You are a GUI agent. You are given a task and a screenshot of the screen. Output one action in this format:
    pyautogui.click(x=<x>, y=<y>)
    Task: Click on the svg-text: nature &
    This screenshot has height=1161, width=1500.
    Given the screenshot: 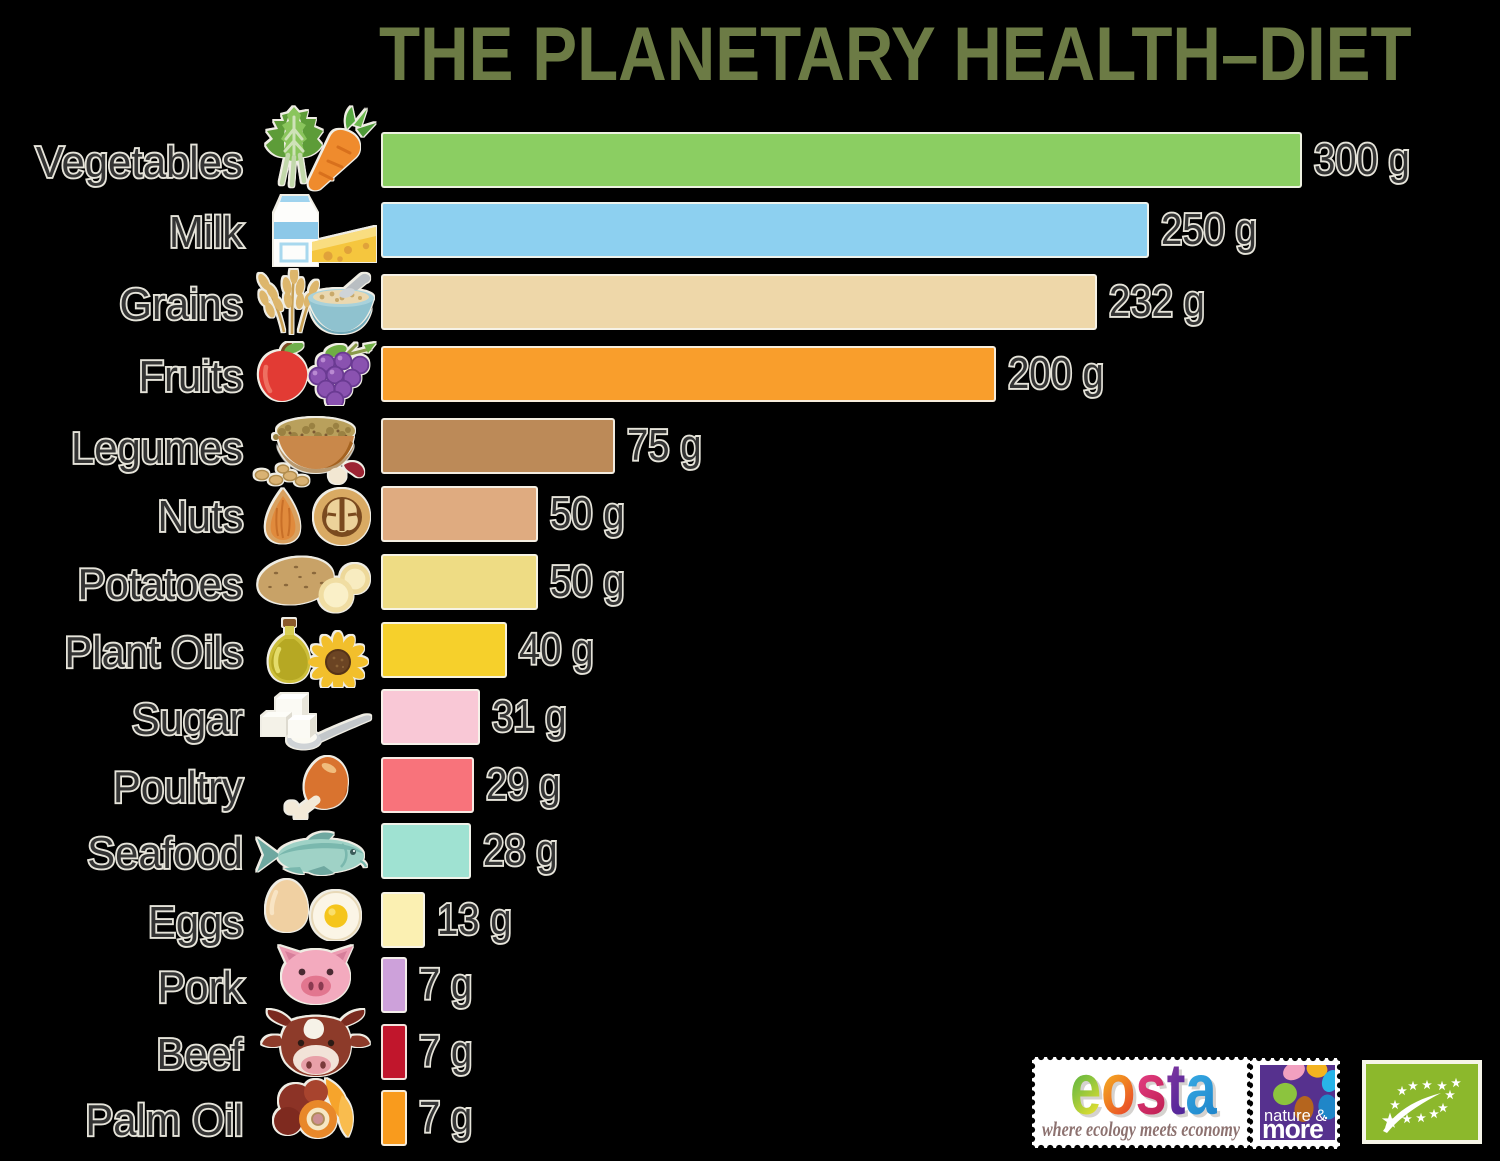 What is the action you would take?
    pyautogui.click(x=1295, y=1116)
    